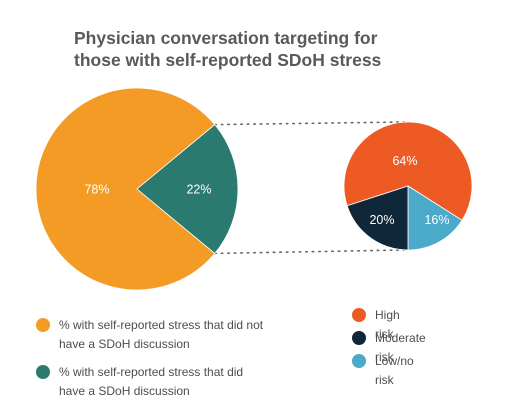 The height and width of the screenshot is (412, 506). I want to click on risk-pie-slice-high-risk, so click(408, 171).